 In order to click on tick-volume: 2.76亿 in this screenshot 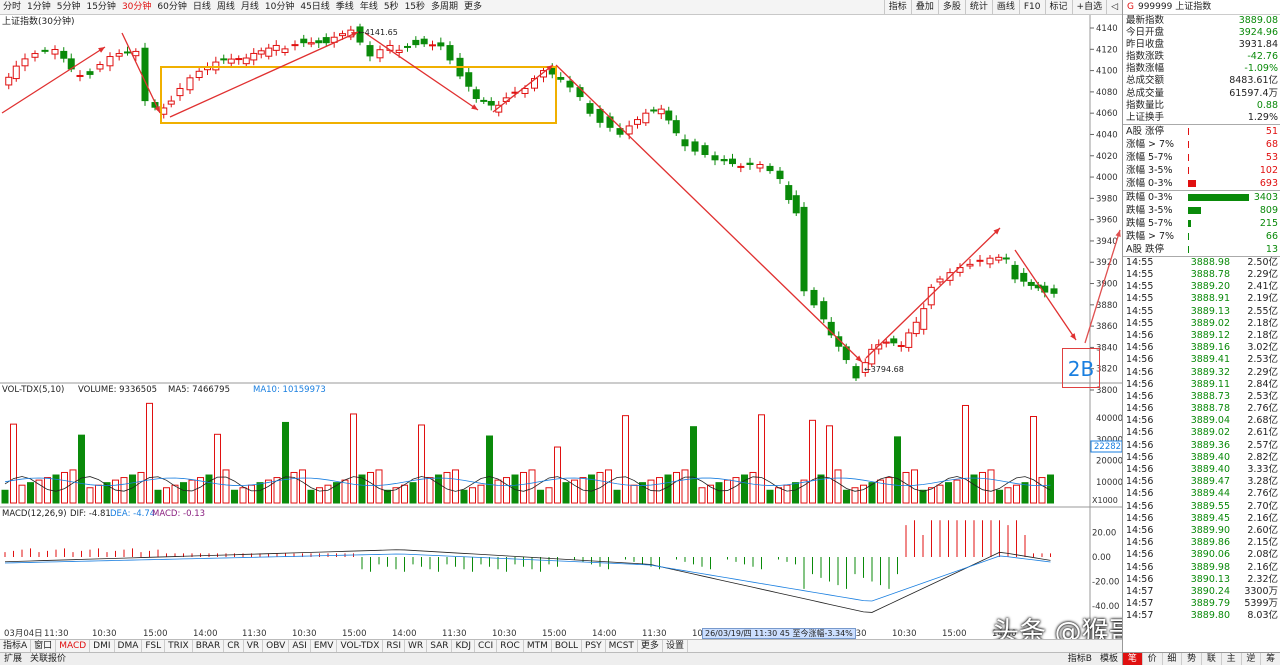, I will do `click(1262, 409)`.